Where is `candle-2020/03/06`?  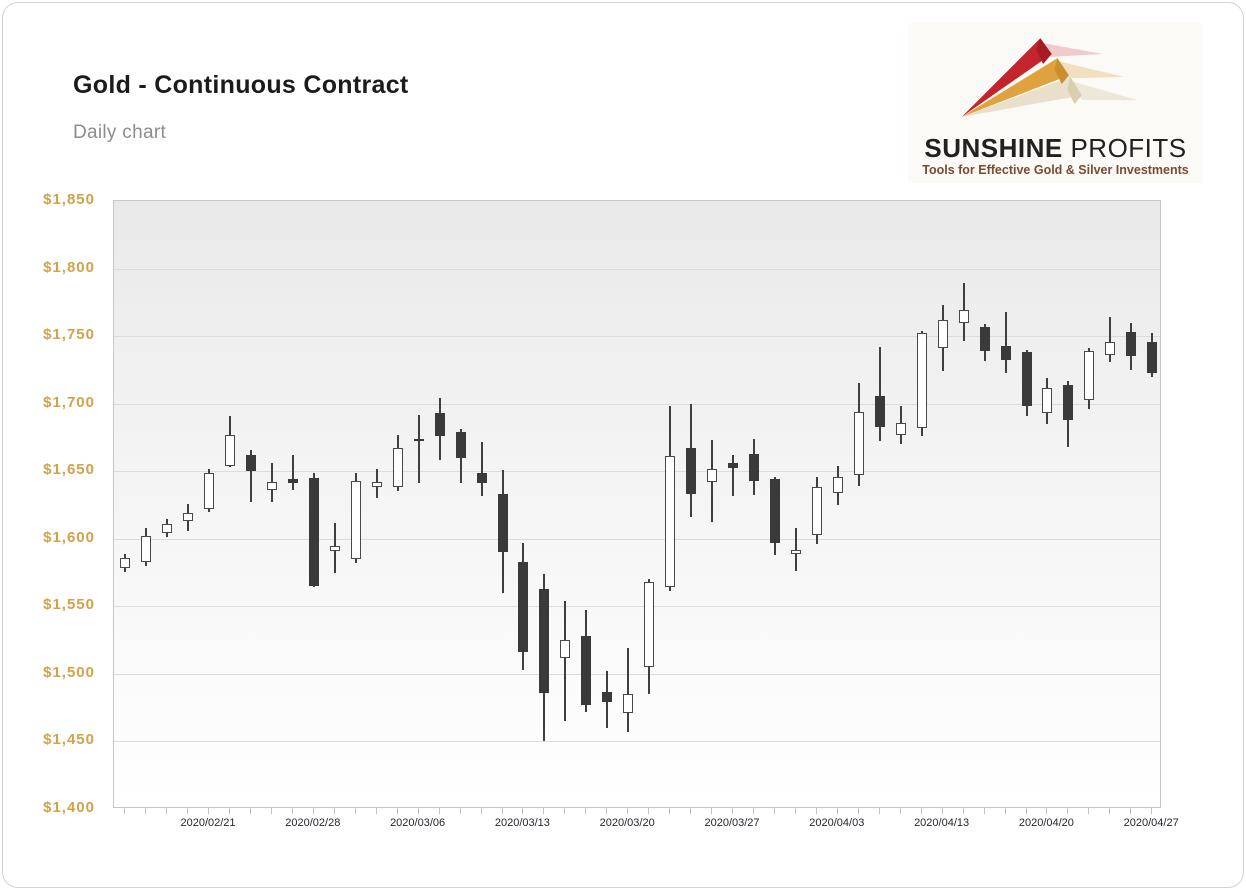 candle-2020/03/06 is located at coordinates (418, 440).